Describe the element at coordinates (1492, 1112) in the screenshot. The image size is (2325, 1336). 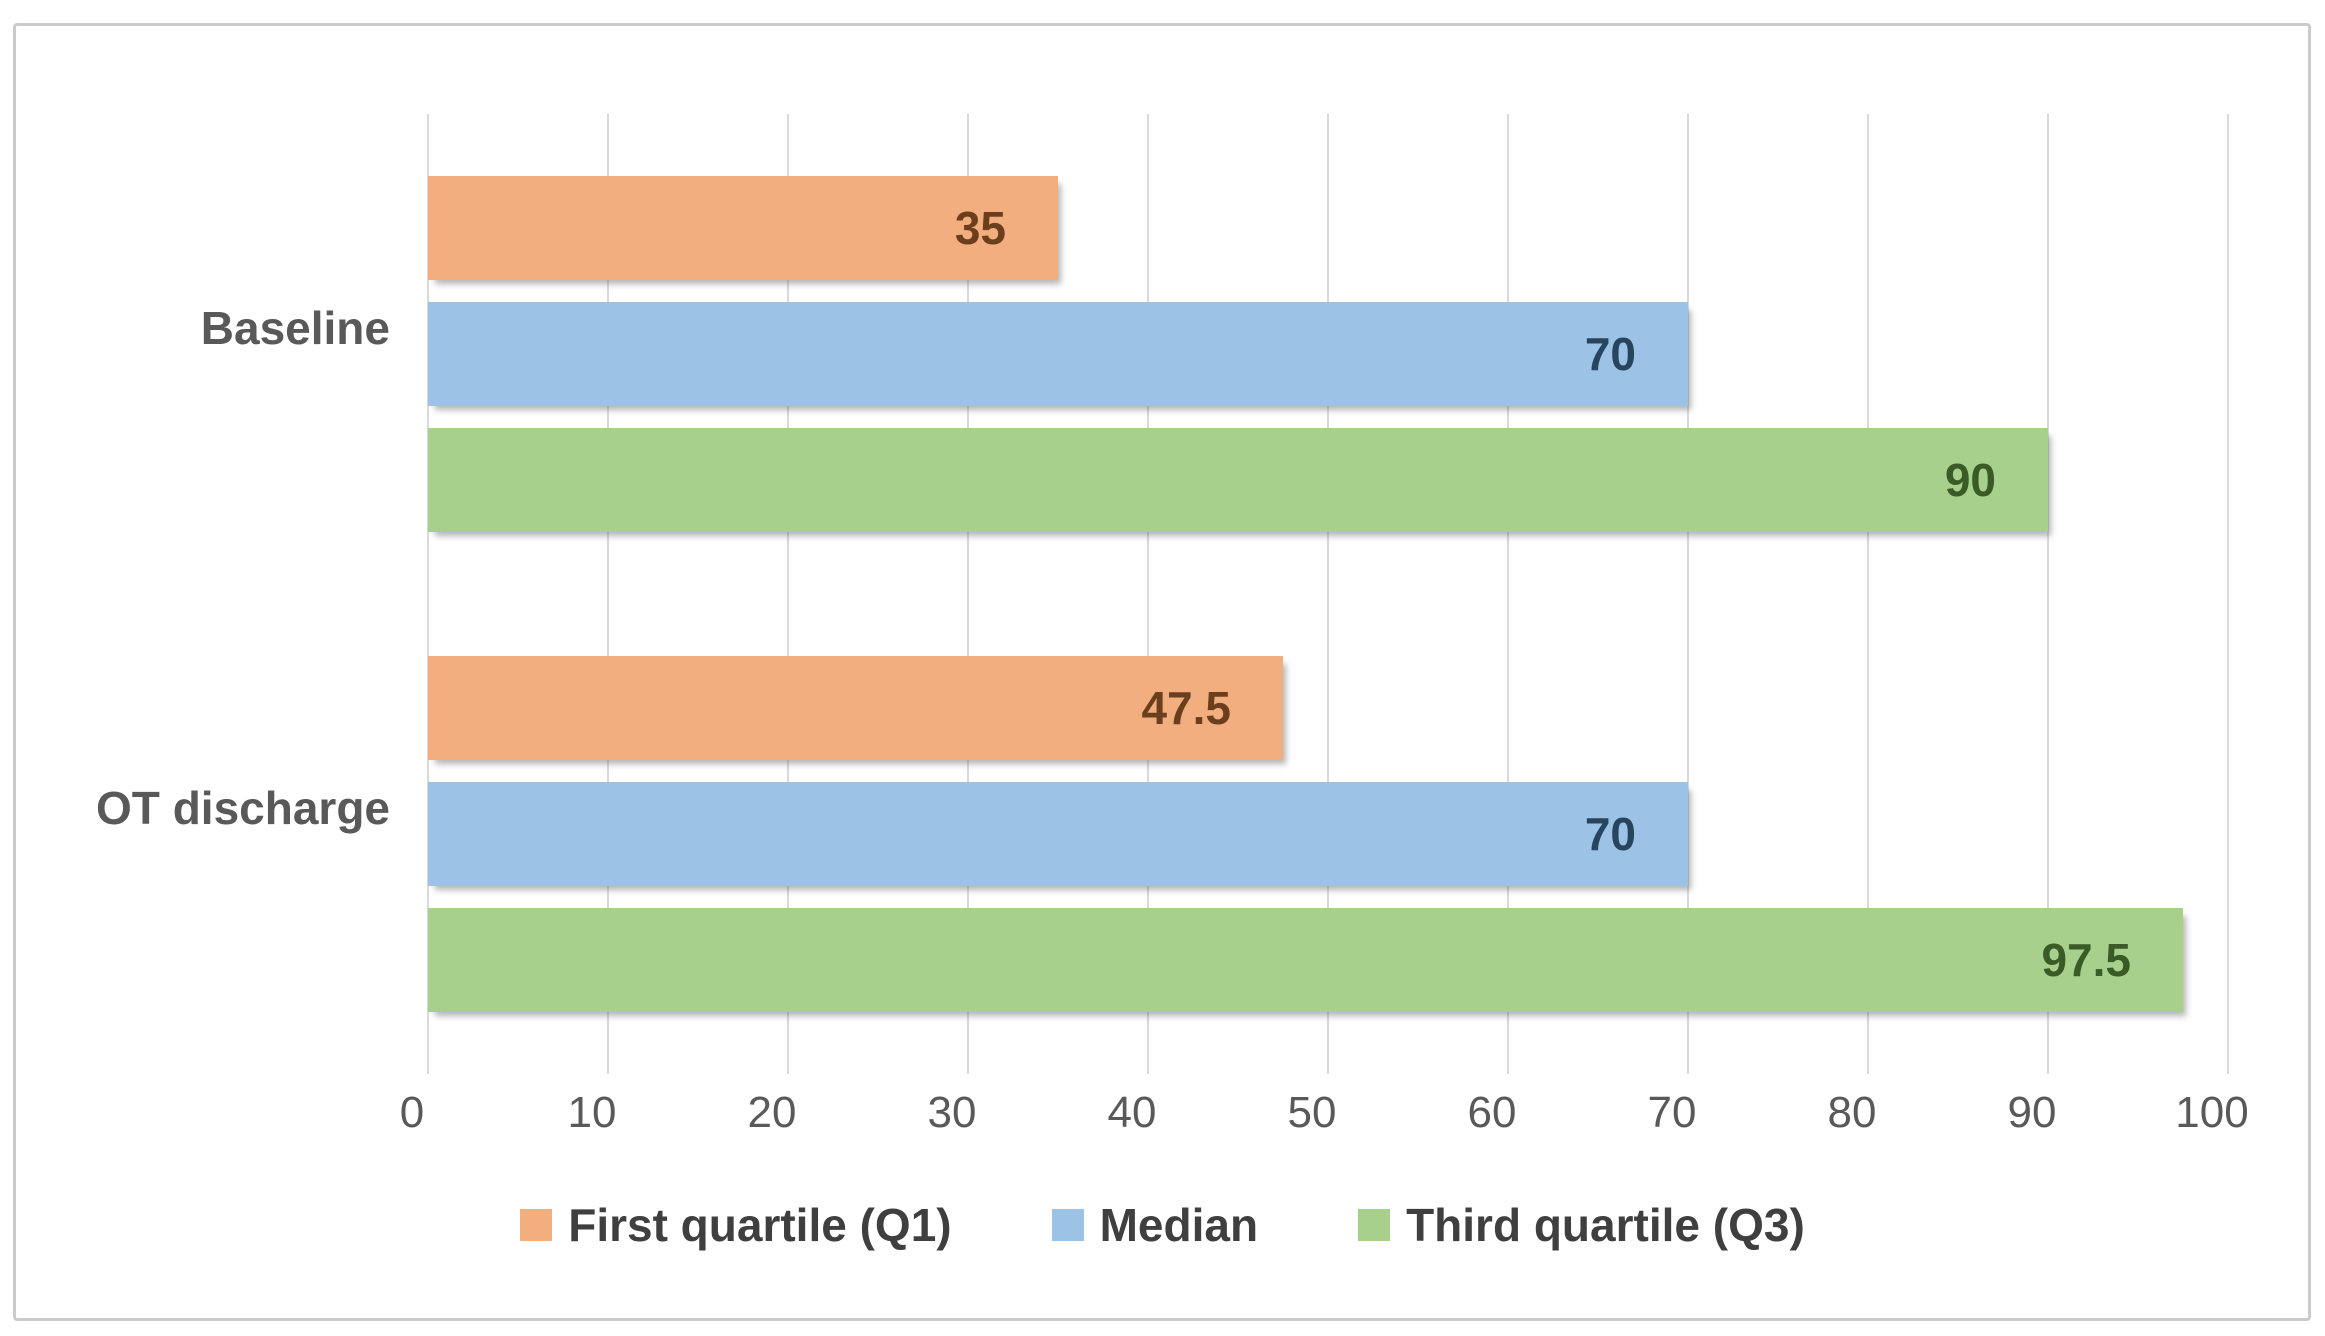
I see `x-tick-label: 60` at that location.